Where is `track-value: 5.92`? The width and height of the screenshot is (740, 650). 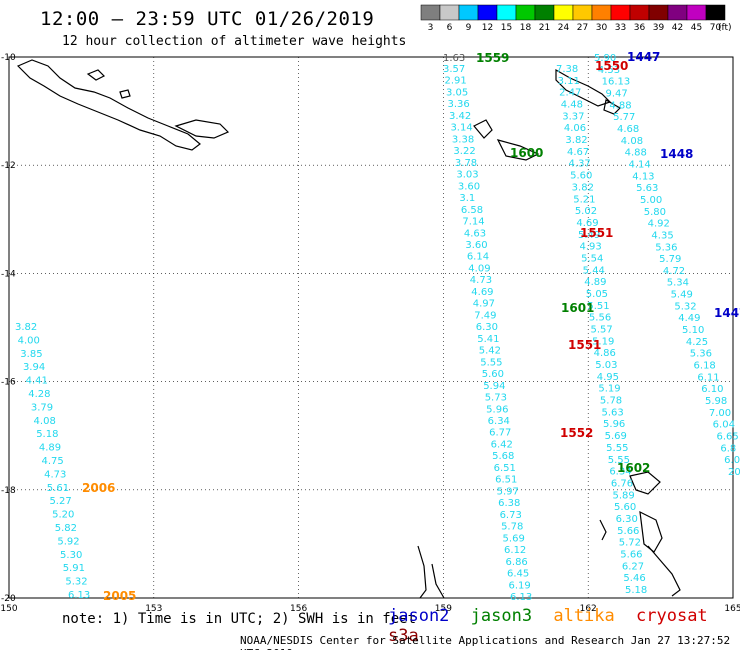
track-value: 5.92 is located at coordinates (68, 541).